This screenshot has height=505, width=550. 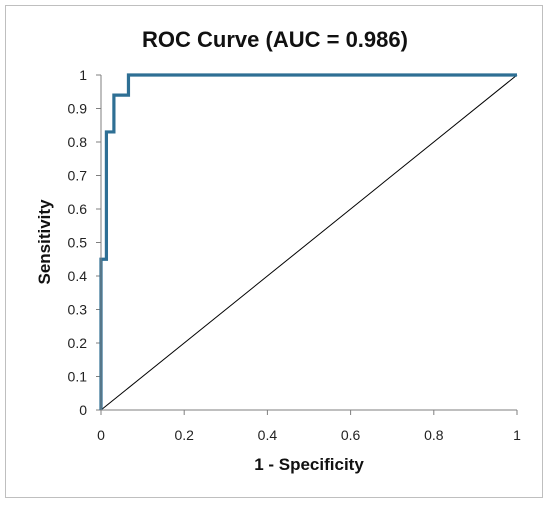 What do you see at coordinates (78, 176) in the screenshot?
I see `y-tick-label: 0.7` at bounding box center [78, 176].